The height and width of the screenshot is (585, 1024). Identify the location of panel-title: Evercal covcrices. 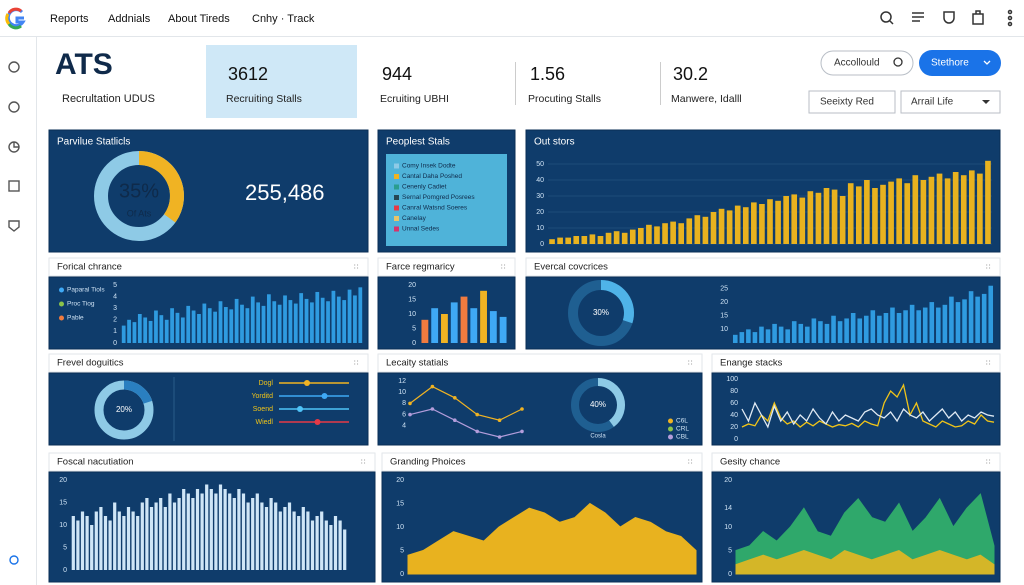
(571, 267).